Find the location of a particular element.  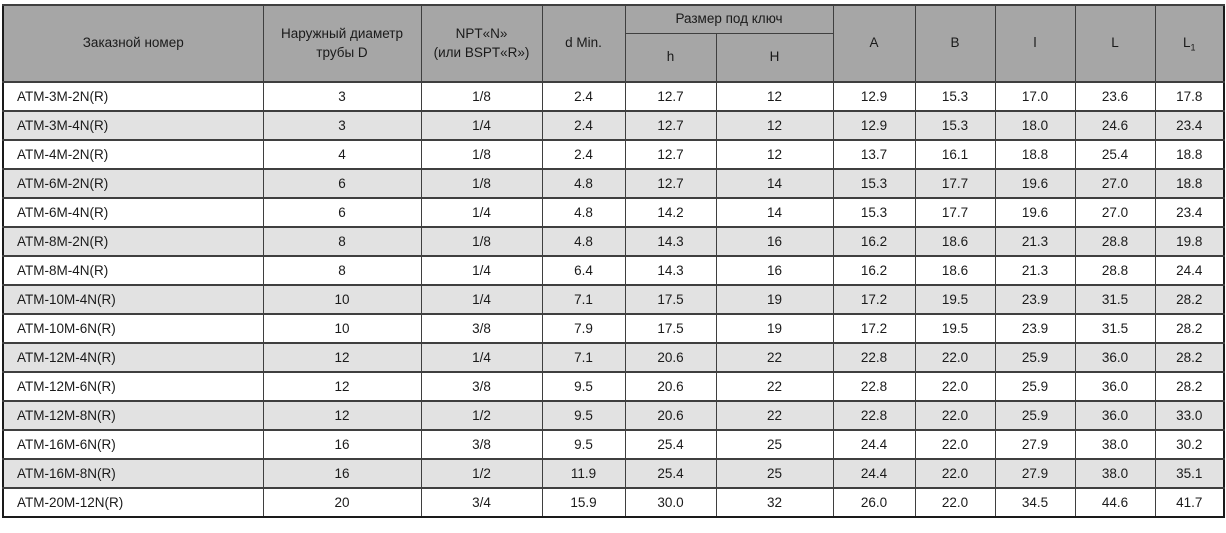

header-L1-subscript: 1 is located at coordinates (1193, 48).